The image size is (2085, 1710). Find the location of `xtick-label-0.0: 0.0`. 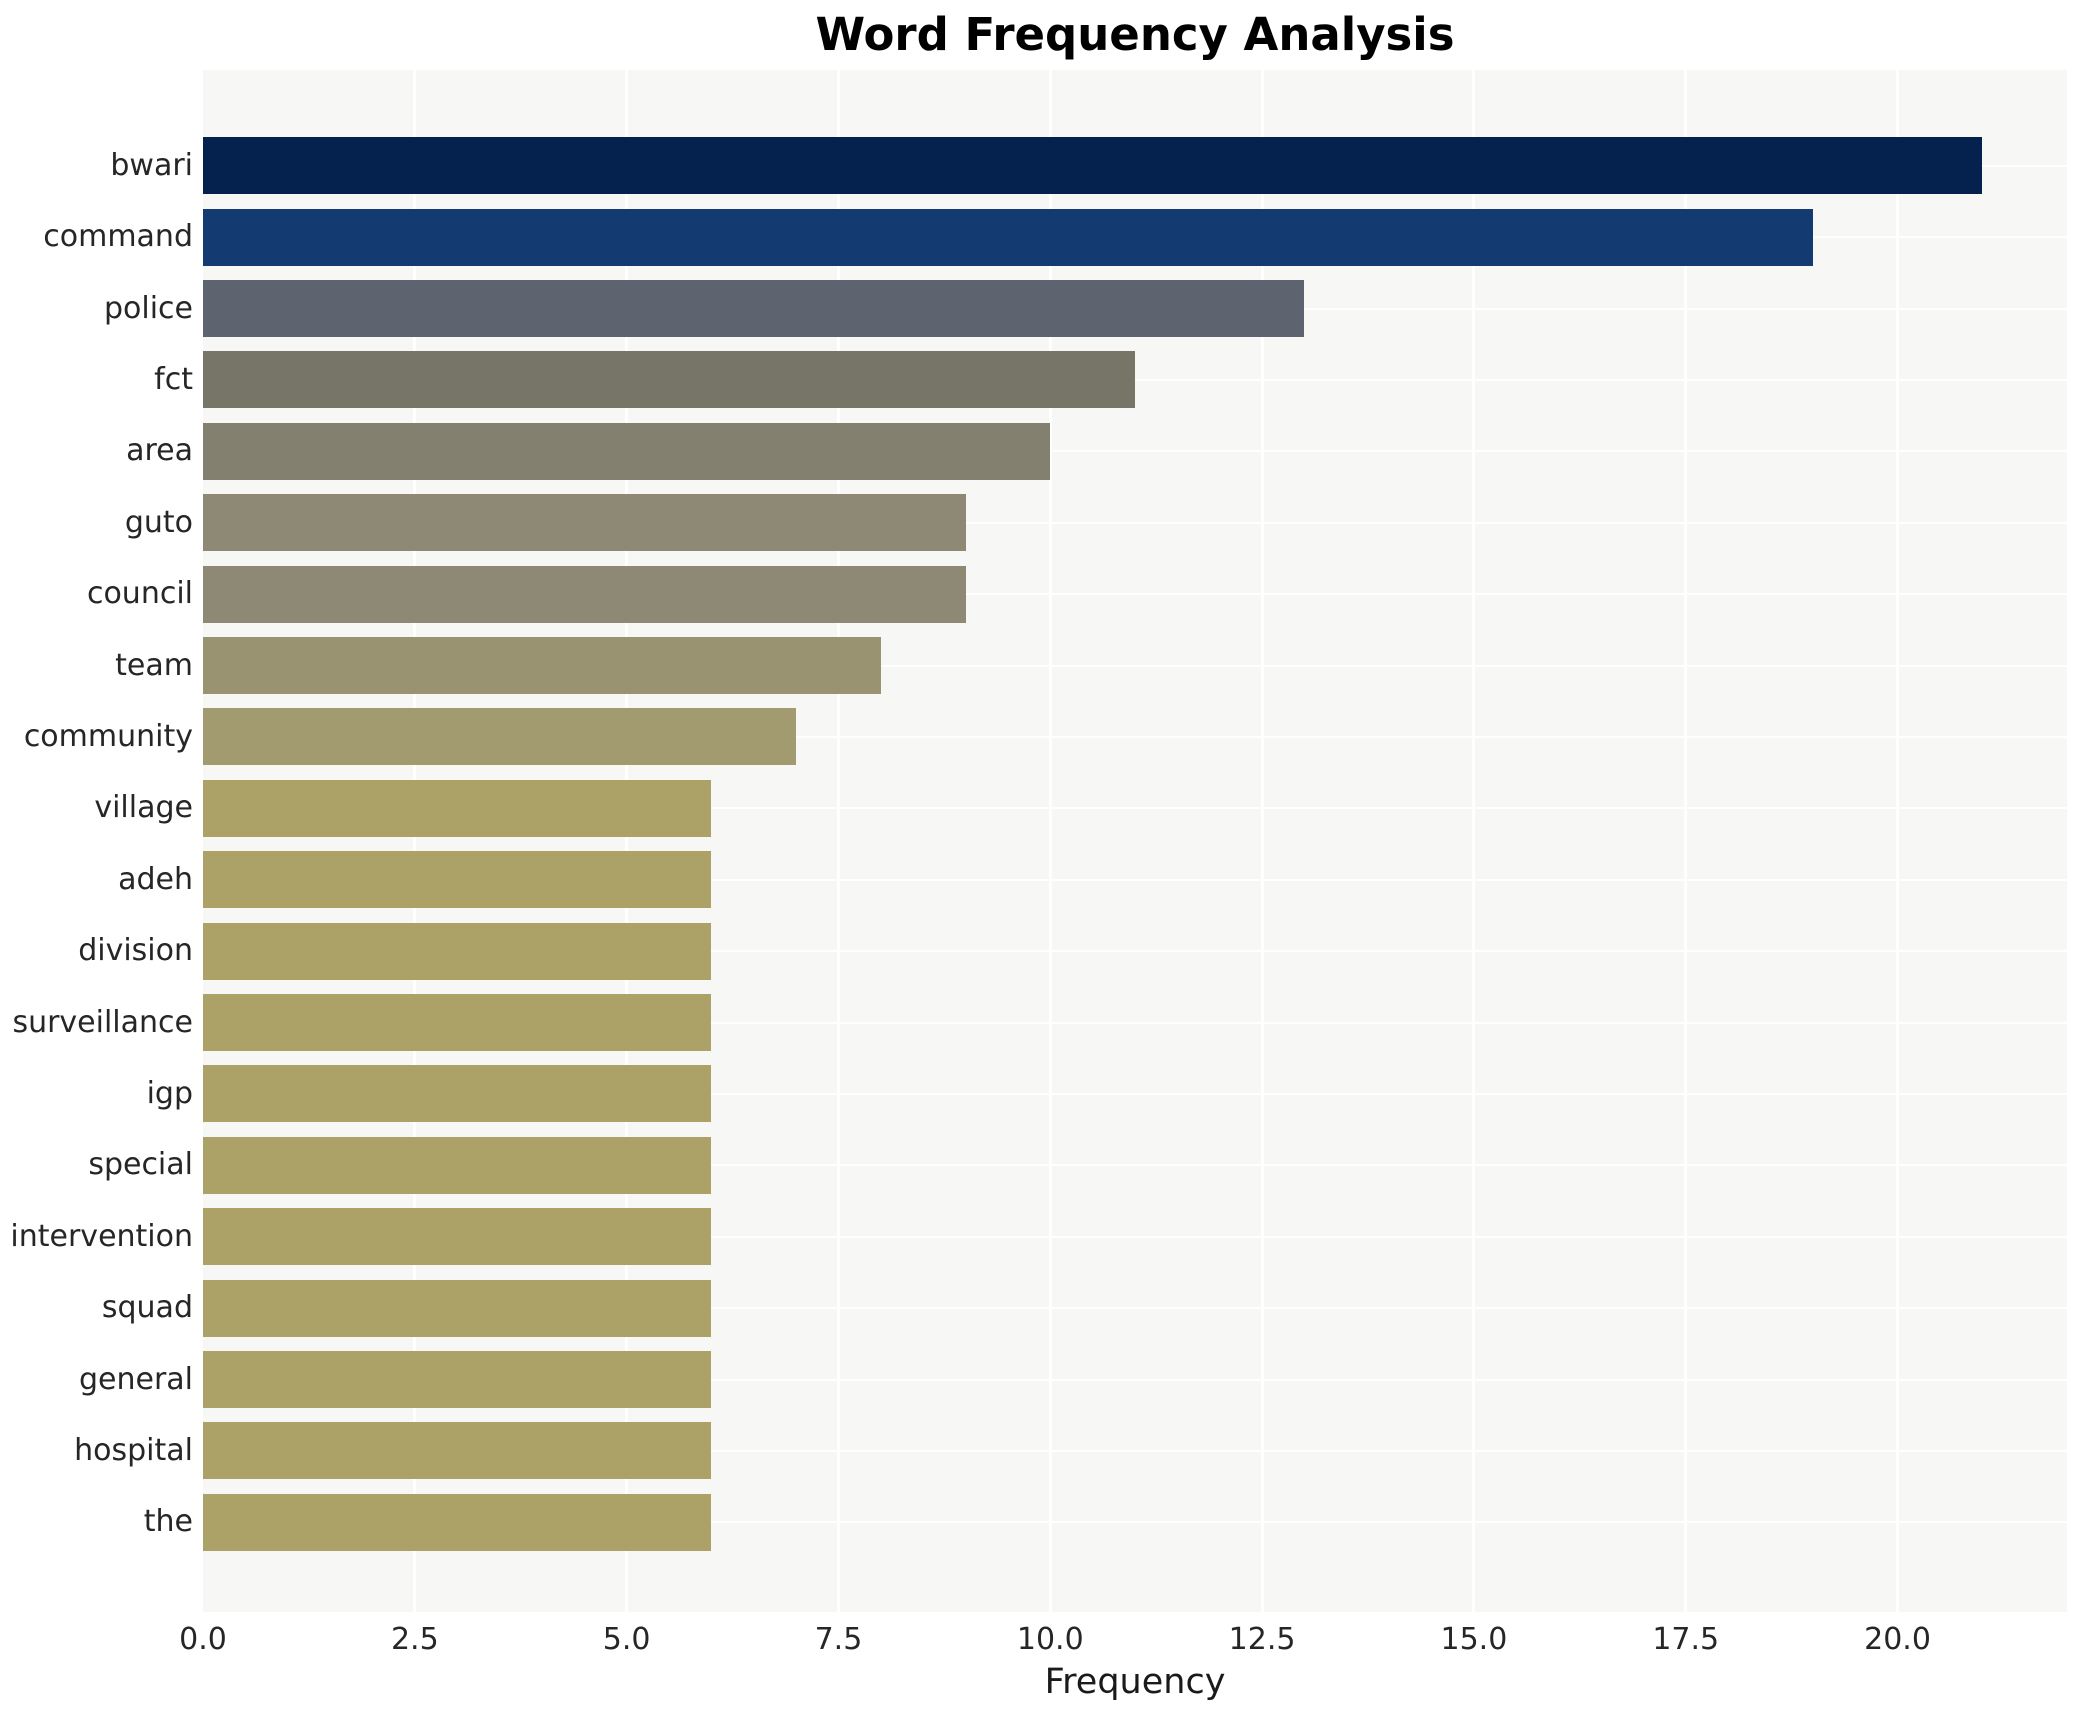

xtick-label-0.0: 0.0 is located at coordinates (203, 1639).